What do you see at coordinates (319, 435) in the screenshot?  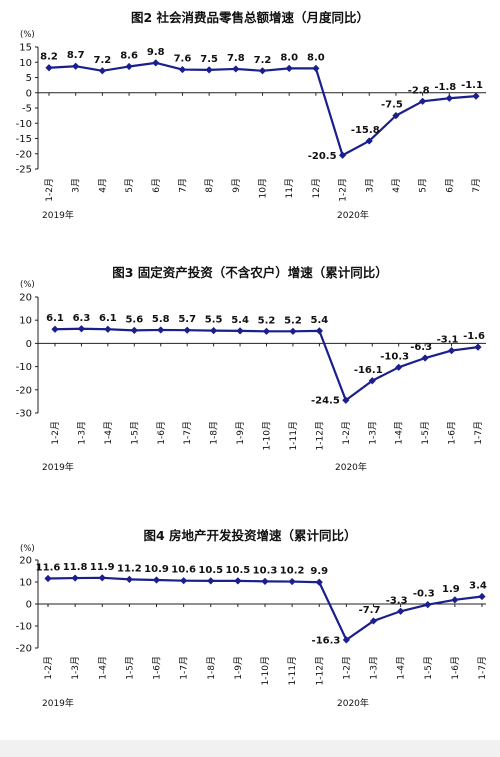 I see `x-tick-label: 1-12月` at bounding box center [319, 435].